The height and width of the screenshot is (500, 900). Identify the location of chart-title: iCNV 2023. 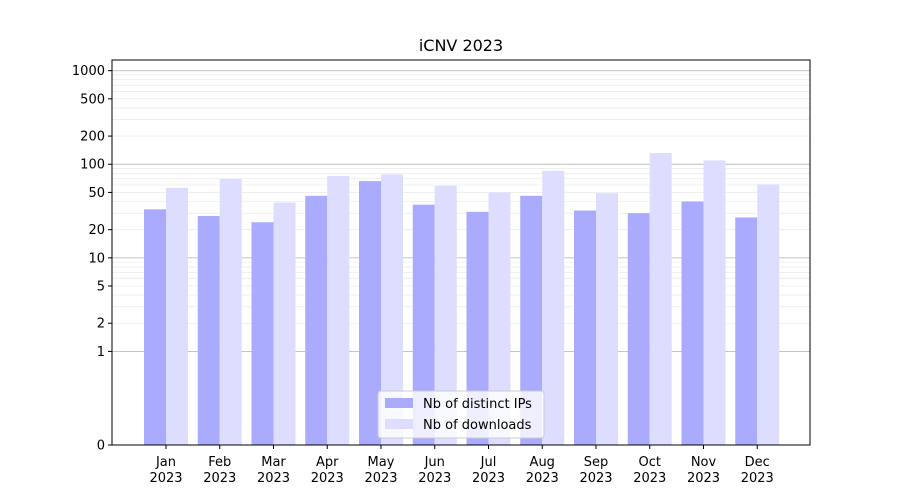
(461, 45).